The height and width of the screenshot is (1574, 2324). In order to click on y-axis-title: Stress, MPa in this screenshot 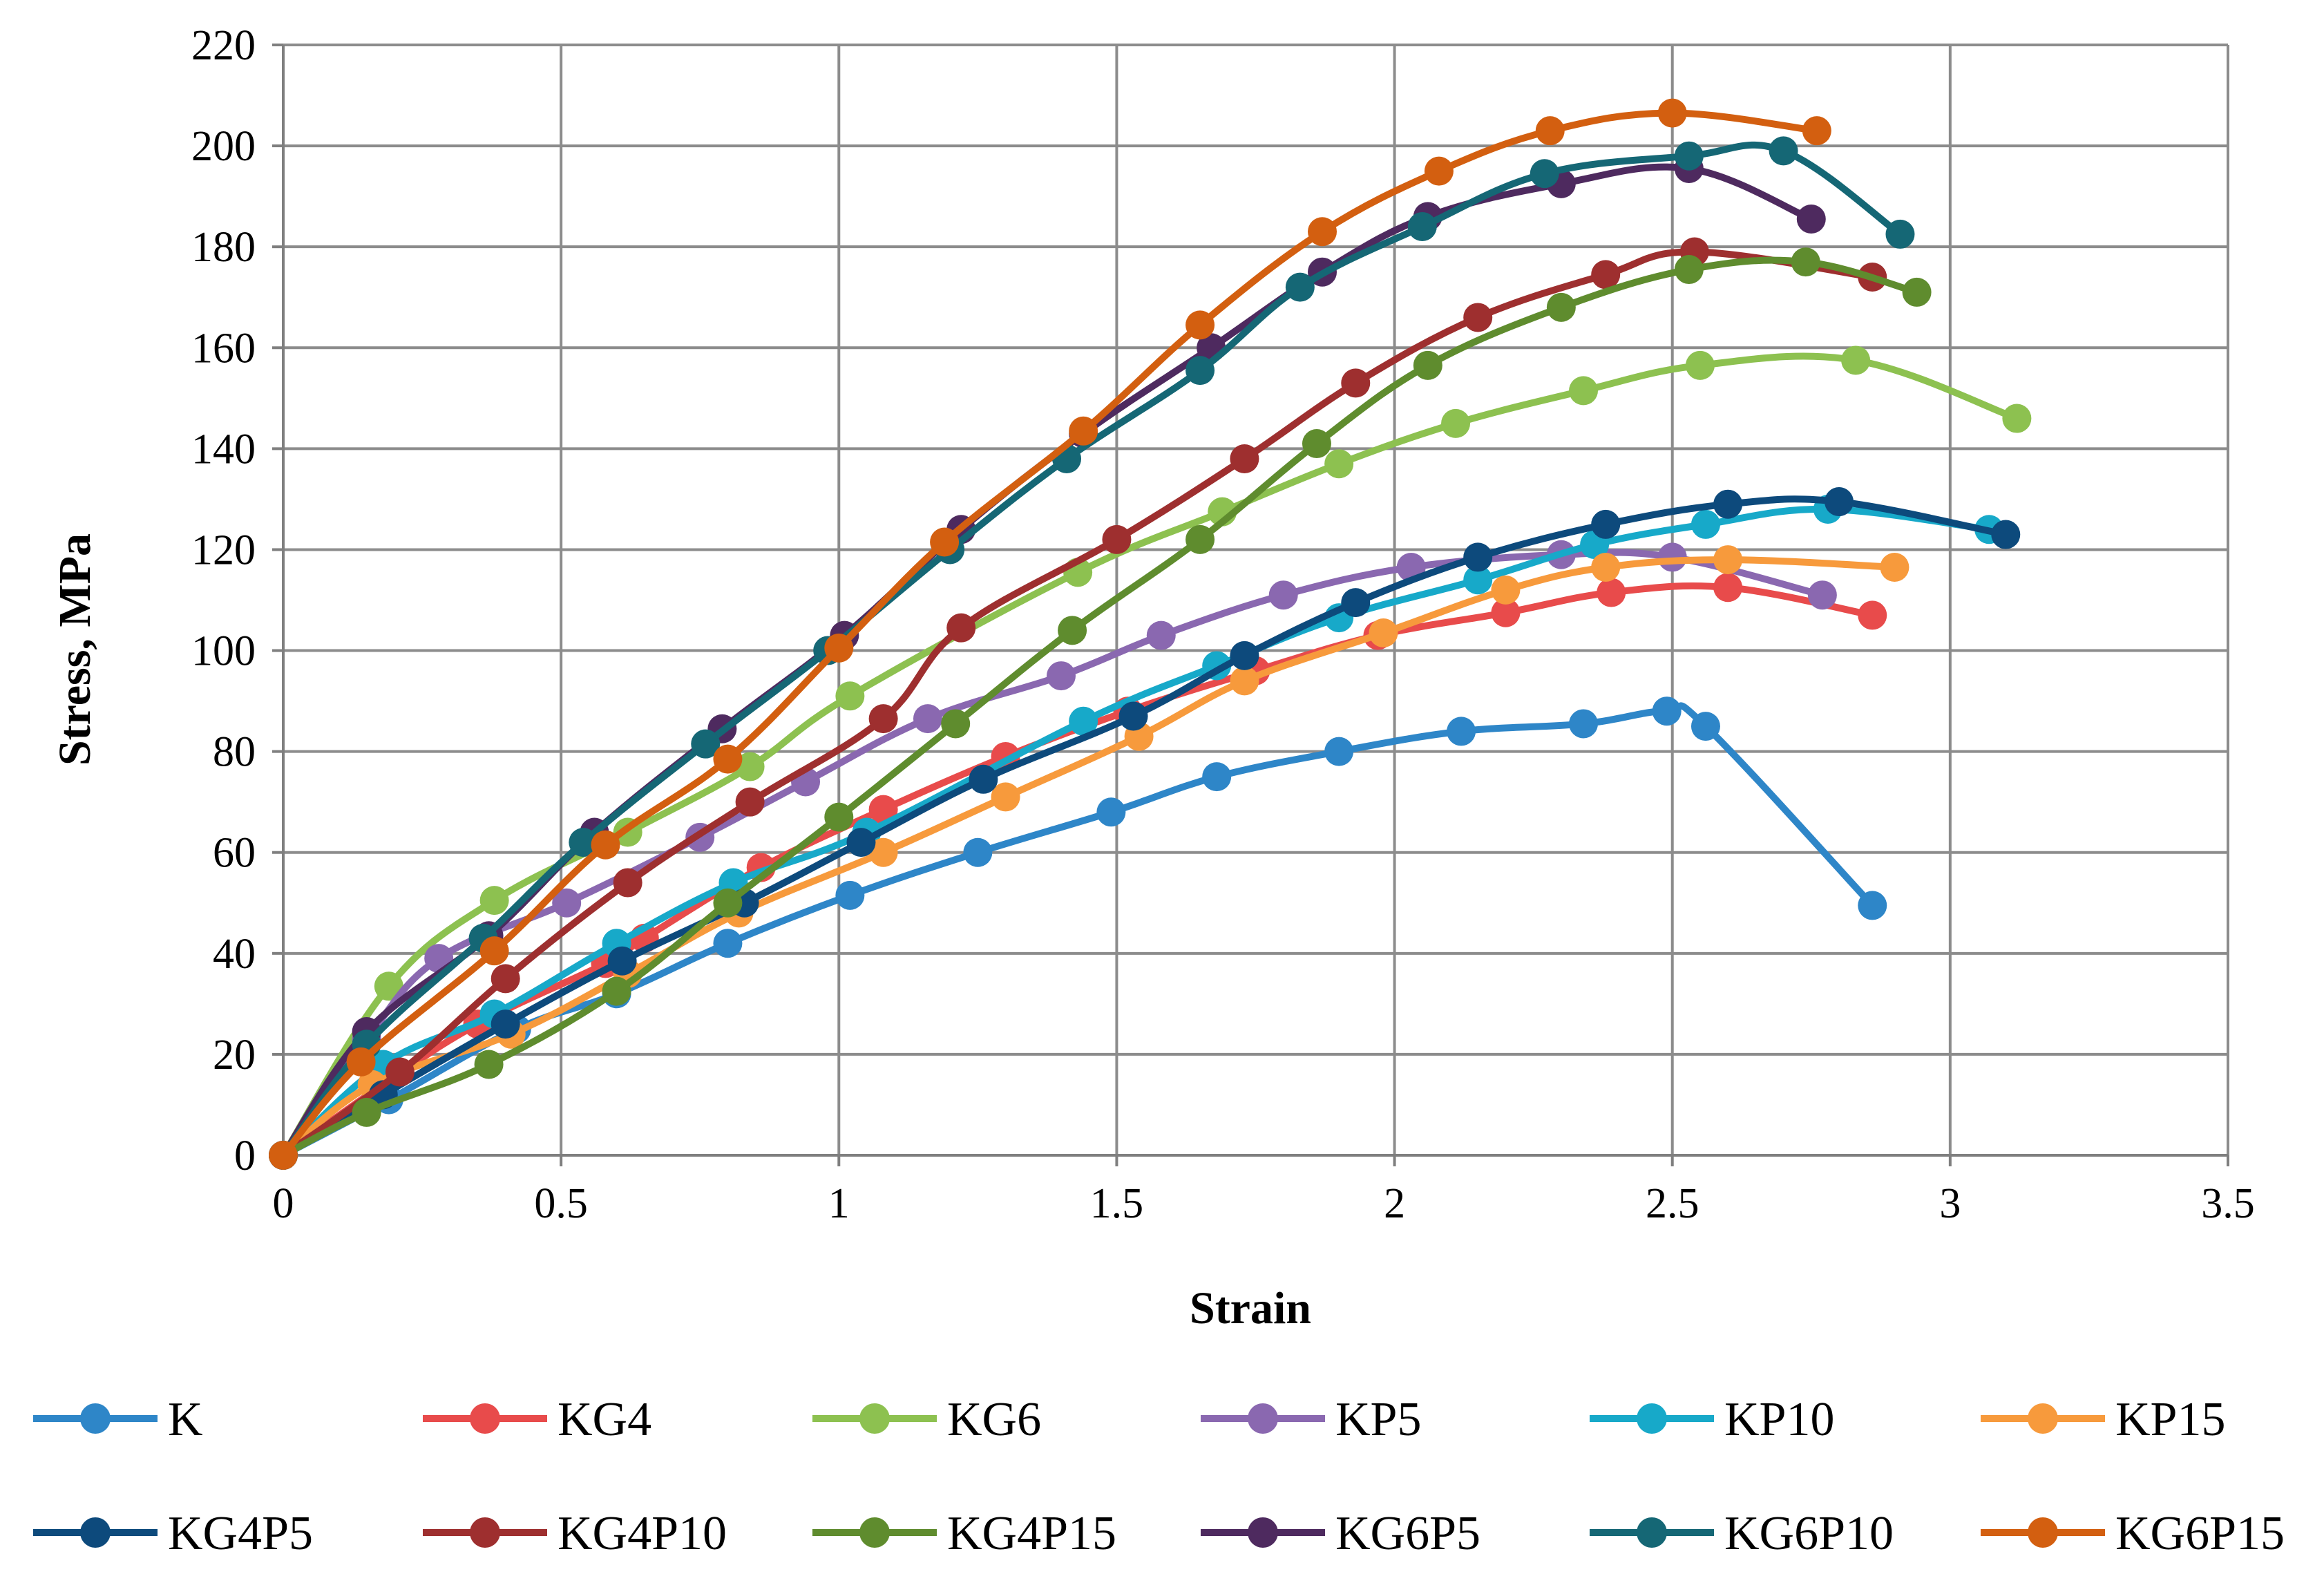, I will do `click(75, 649)`.